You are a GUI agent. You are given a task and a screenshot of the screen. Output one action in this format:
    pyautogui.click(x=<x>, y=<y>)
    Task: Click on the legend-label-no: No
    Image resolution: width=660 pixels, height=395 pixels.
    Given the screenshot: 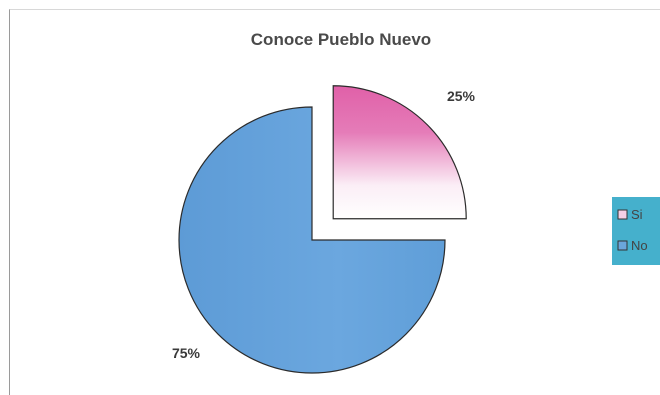 What is the action you would take?
    pyautogui.click(x=639, y=245)
    